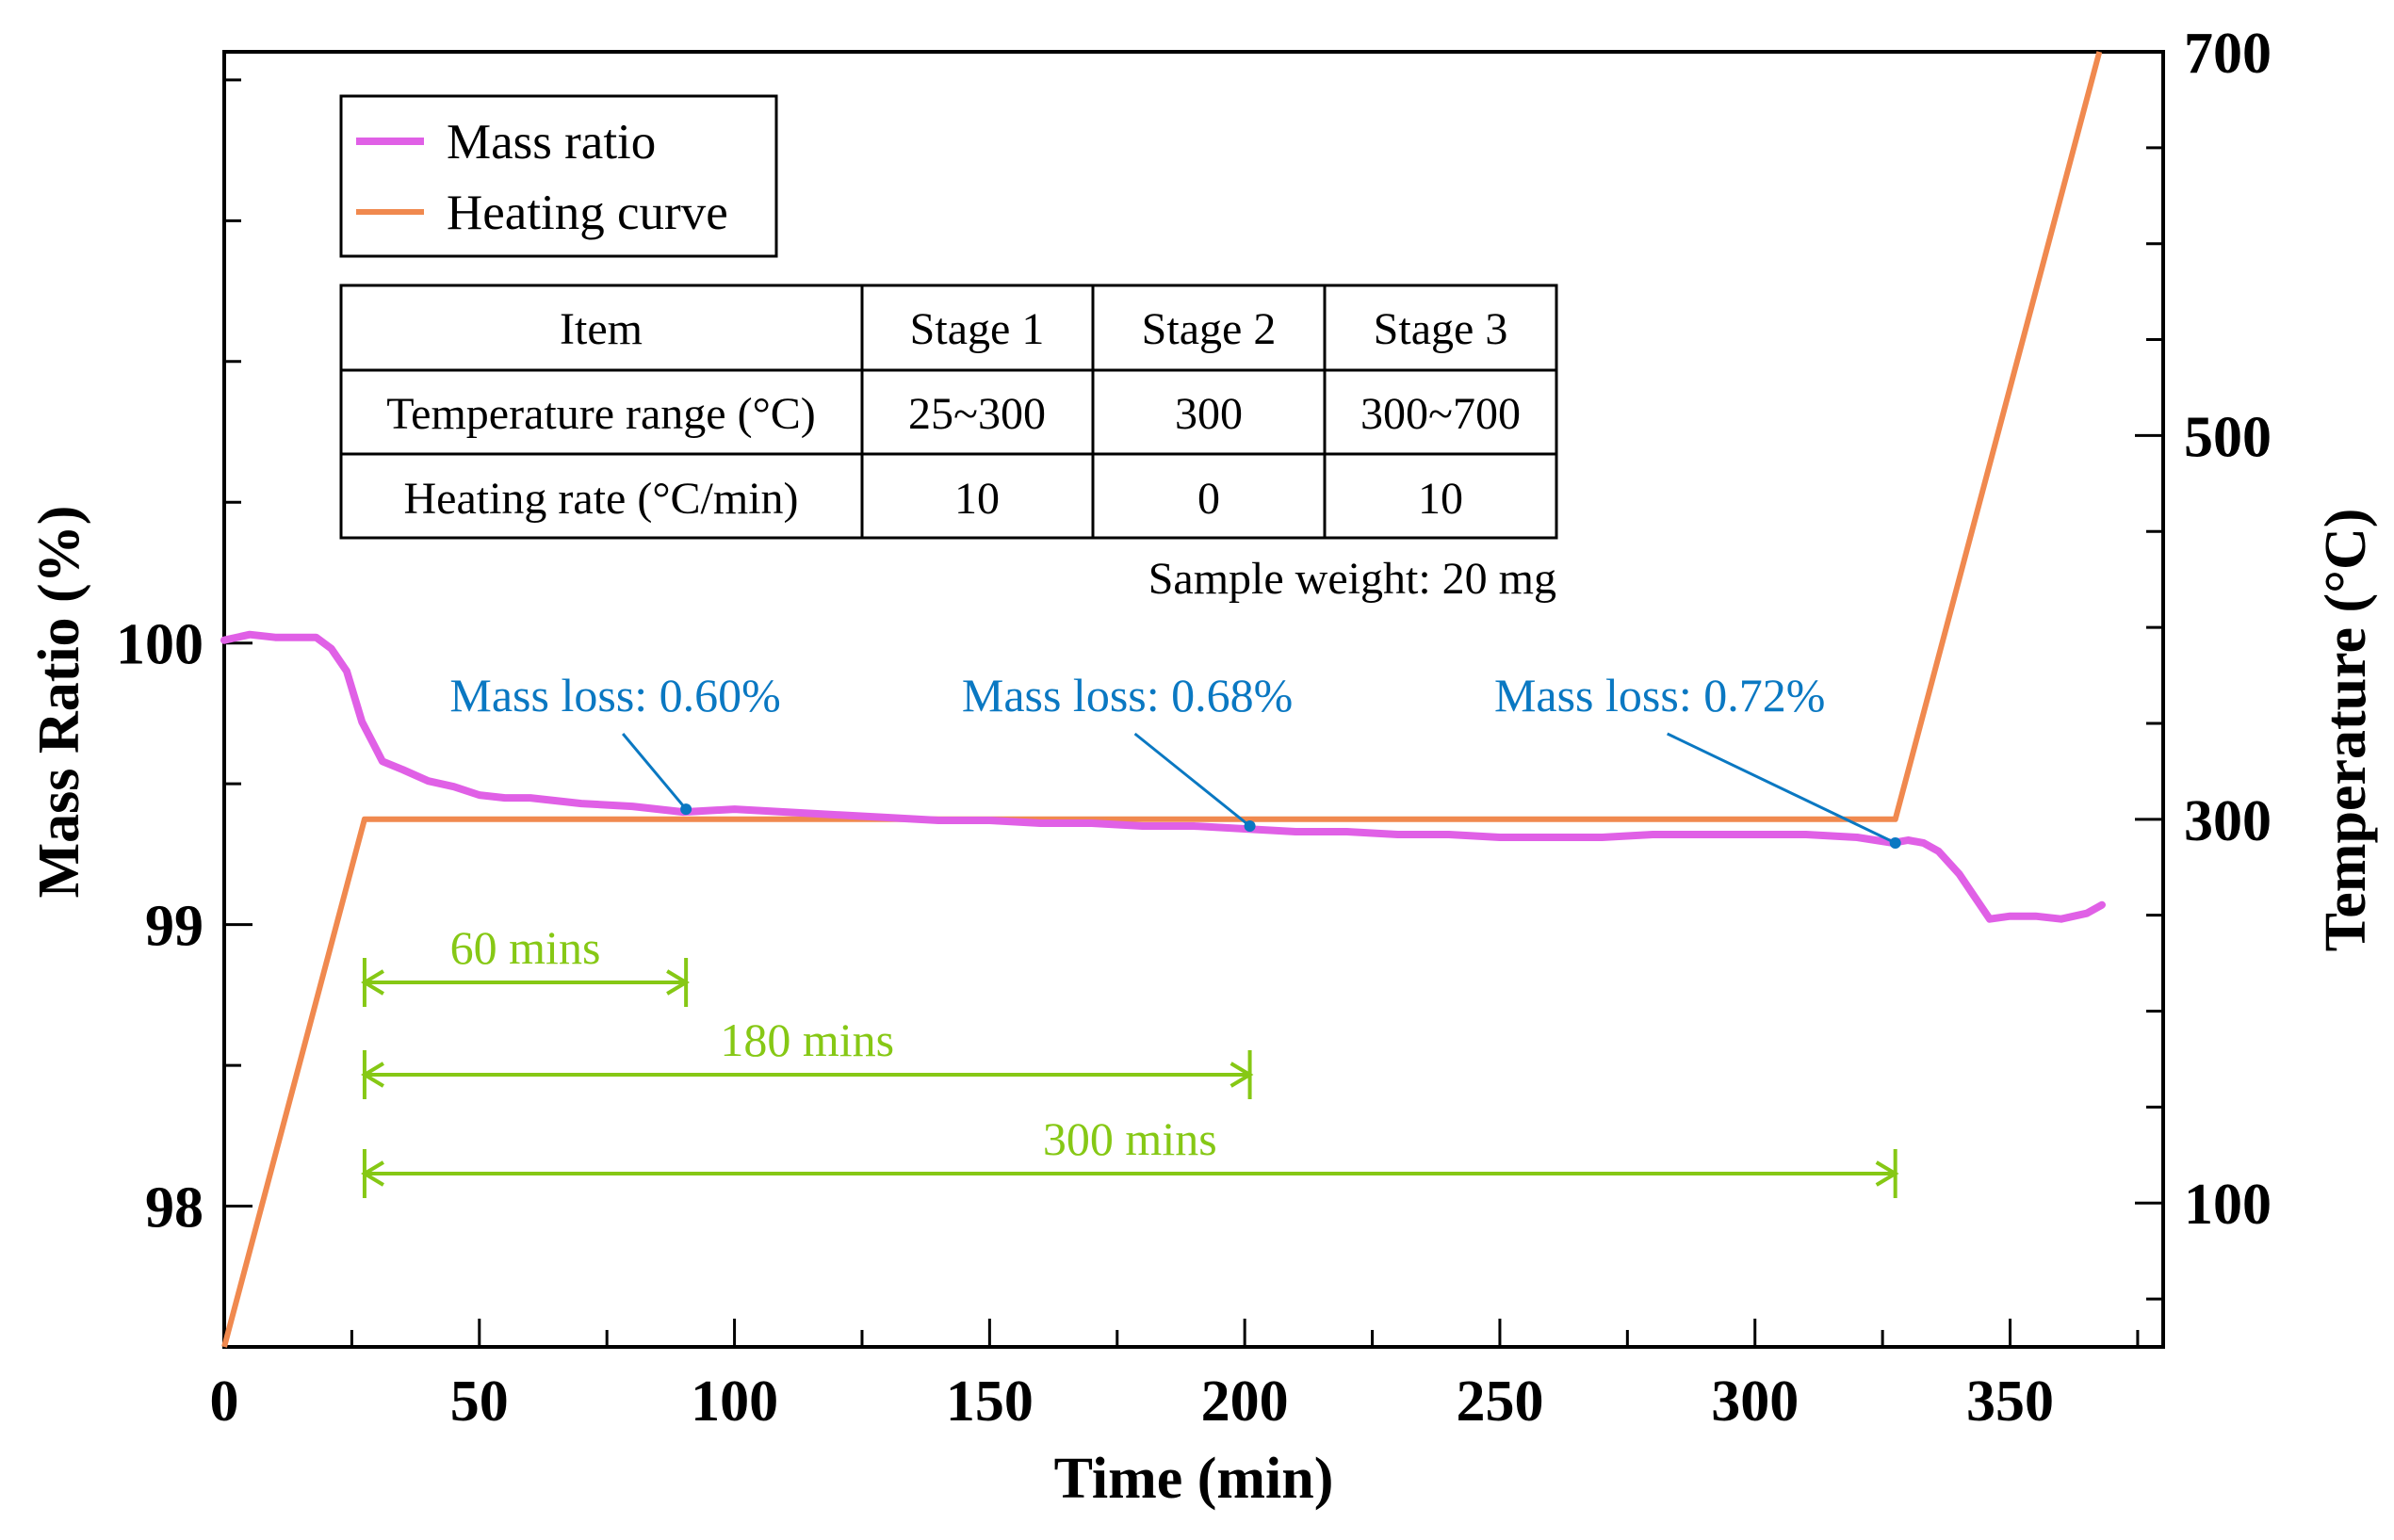  I want to click on x-tick-label: 100, so click(734, 1402).